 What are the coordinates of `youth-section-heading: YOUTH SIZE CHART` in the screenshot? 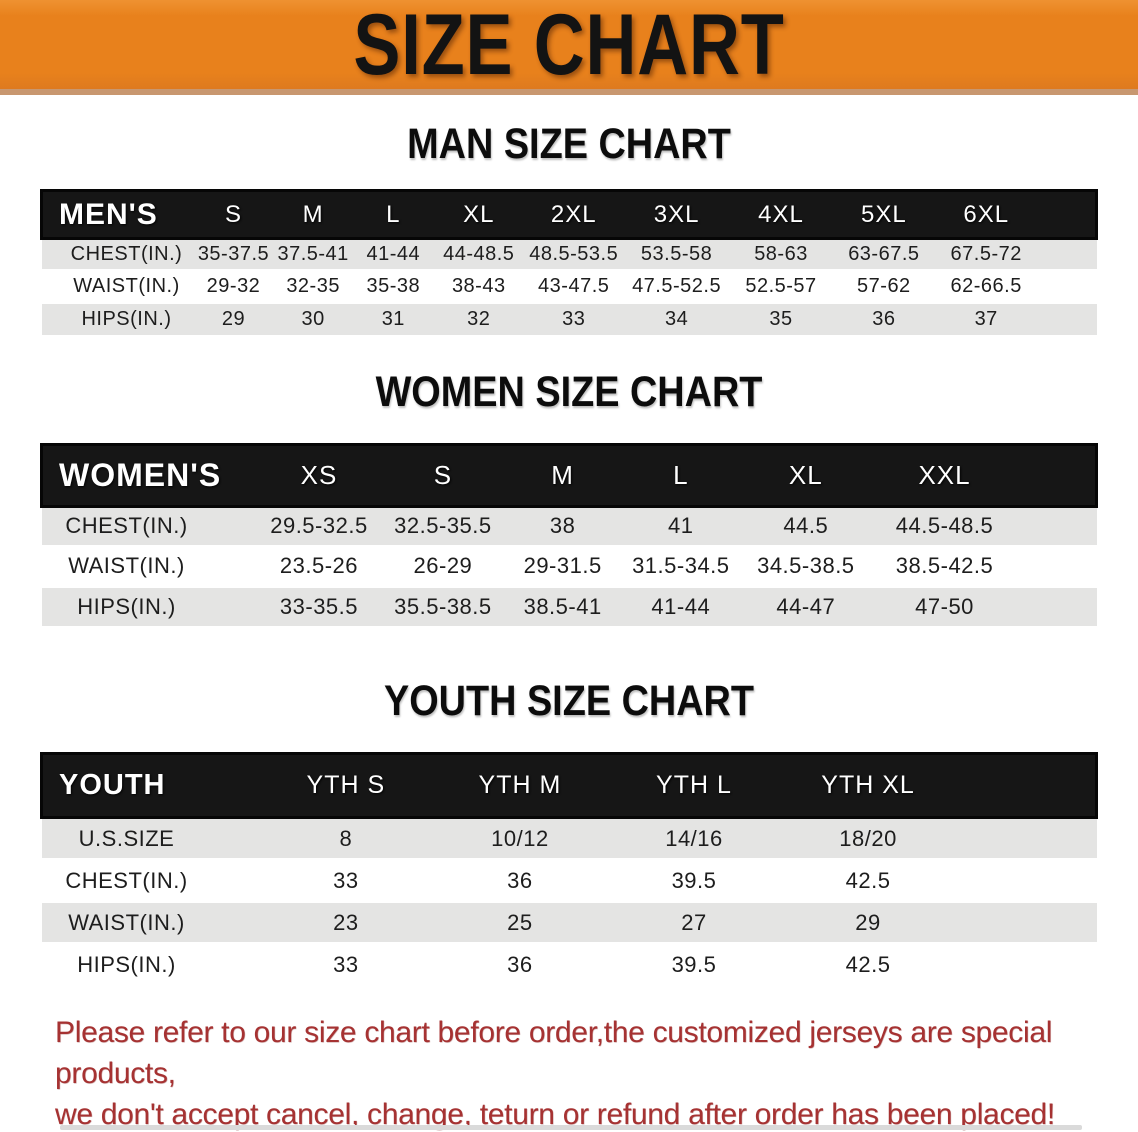 It's located at (568, 701).